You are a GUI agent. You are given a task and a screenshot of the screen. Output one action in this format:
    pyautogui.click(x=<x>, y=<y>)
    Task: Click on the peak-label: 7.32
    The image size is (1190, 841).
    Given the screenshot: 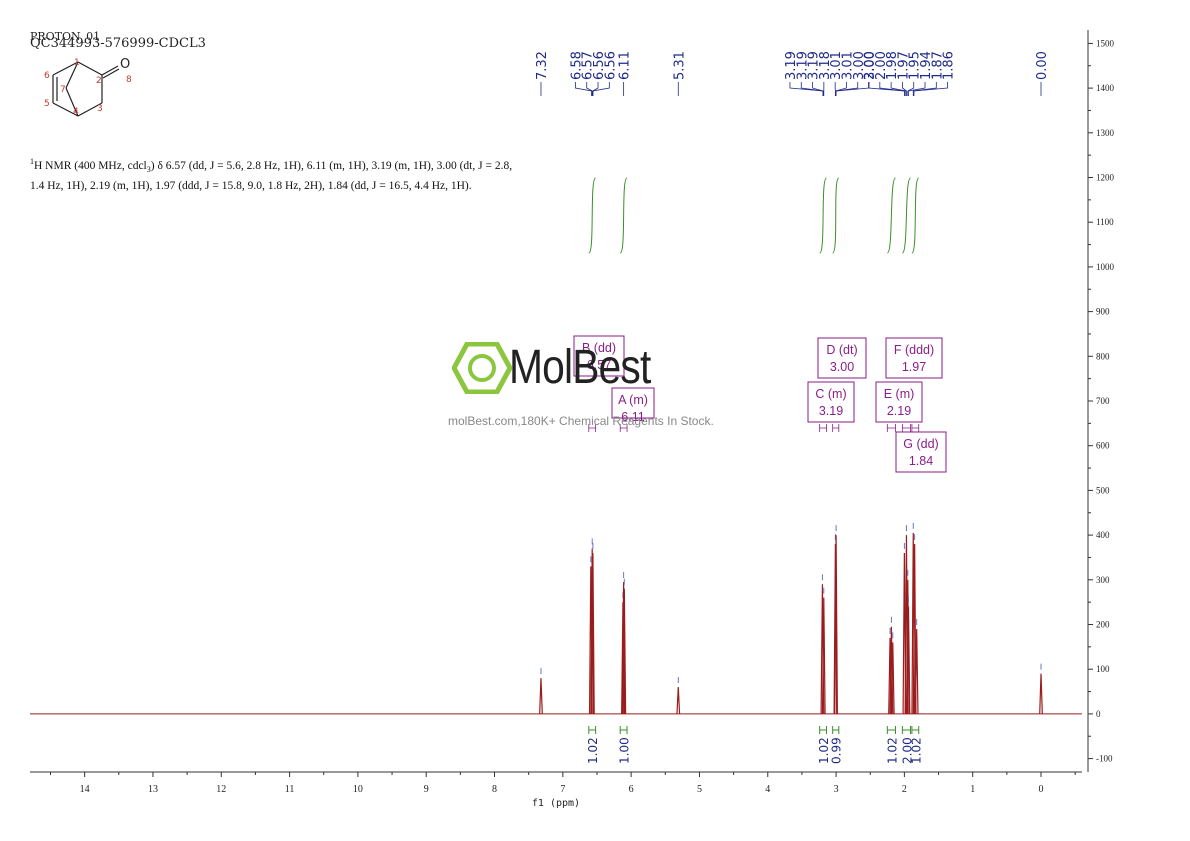 What is the action you would take?
    pyautogui.click(x=542, y=65)
    